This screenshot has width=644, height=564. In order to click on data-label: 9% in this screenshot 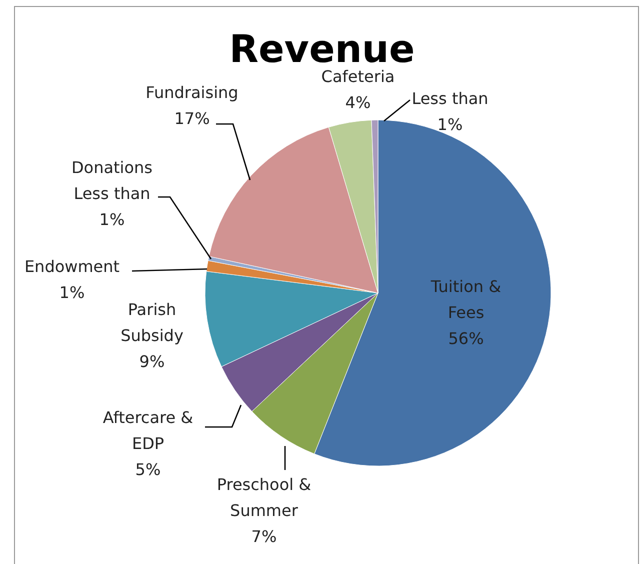, I will do `click(152, 361)`.